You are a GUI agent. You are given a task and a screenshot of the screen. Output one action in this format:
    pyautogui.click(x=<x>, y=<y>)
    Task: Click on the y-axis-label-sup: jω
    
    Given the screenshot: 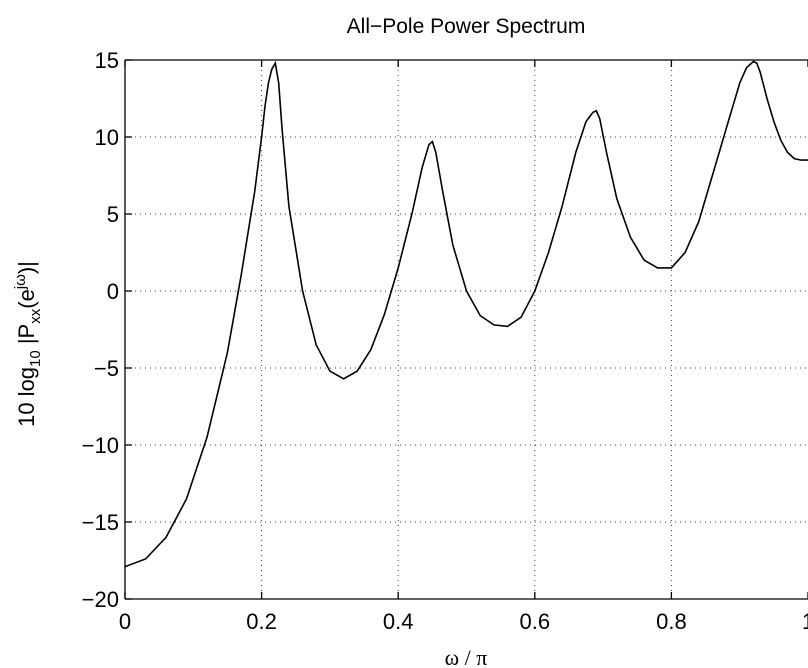 What is the action you would take?
    pyautogui.click(x=20, y=282)
    